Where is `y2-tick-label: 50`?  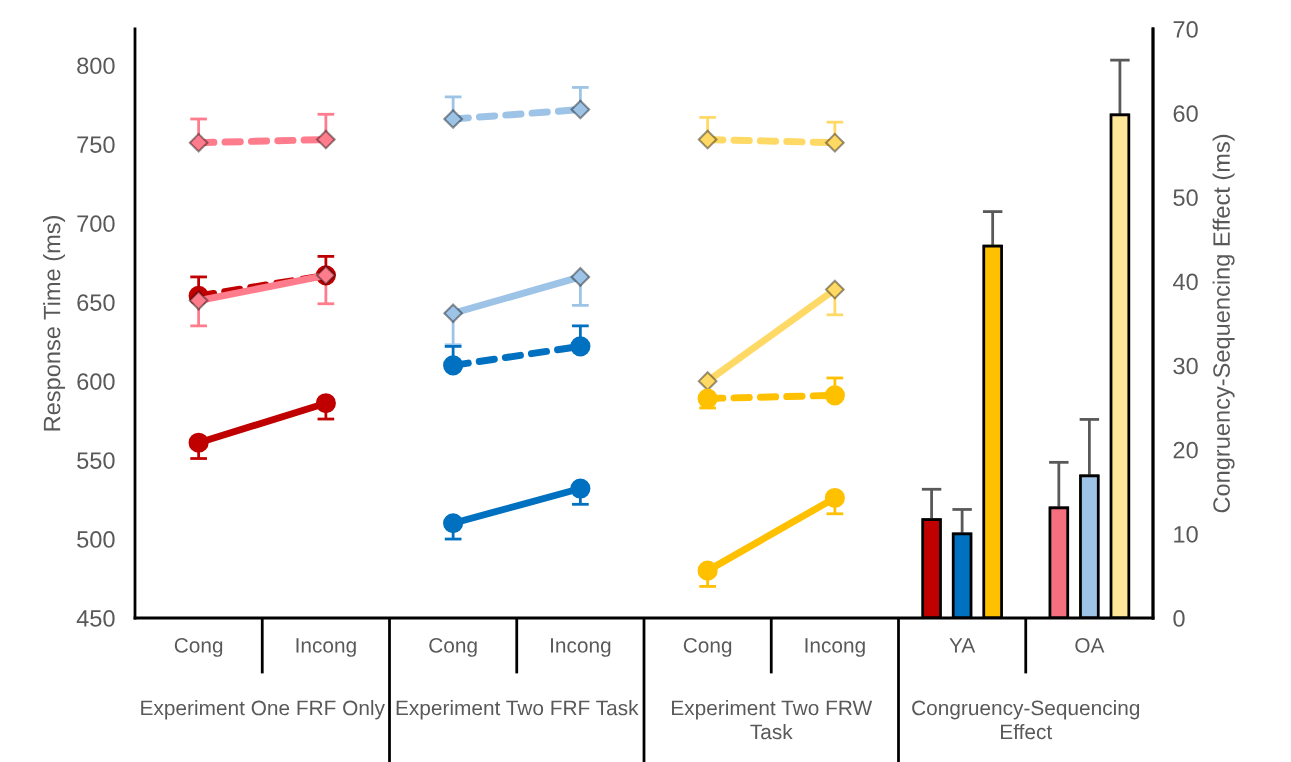
y2-tick-label: 50 is located at coordinates (1185, 198).